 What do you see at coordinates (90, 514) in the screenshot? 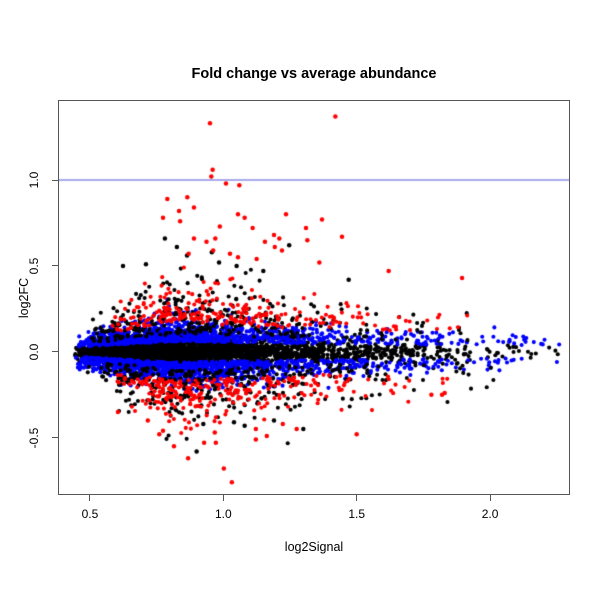
I see `x-tick-label: 0.5` at bounding box center [90, 514].